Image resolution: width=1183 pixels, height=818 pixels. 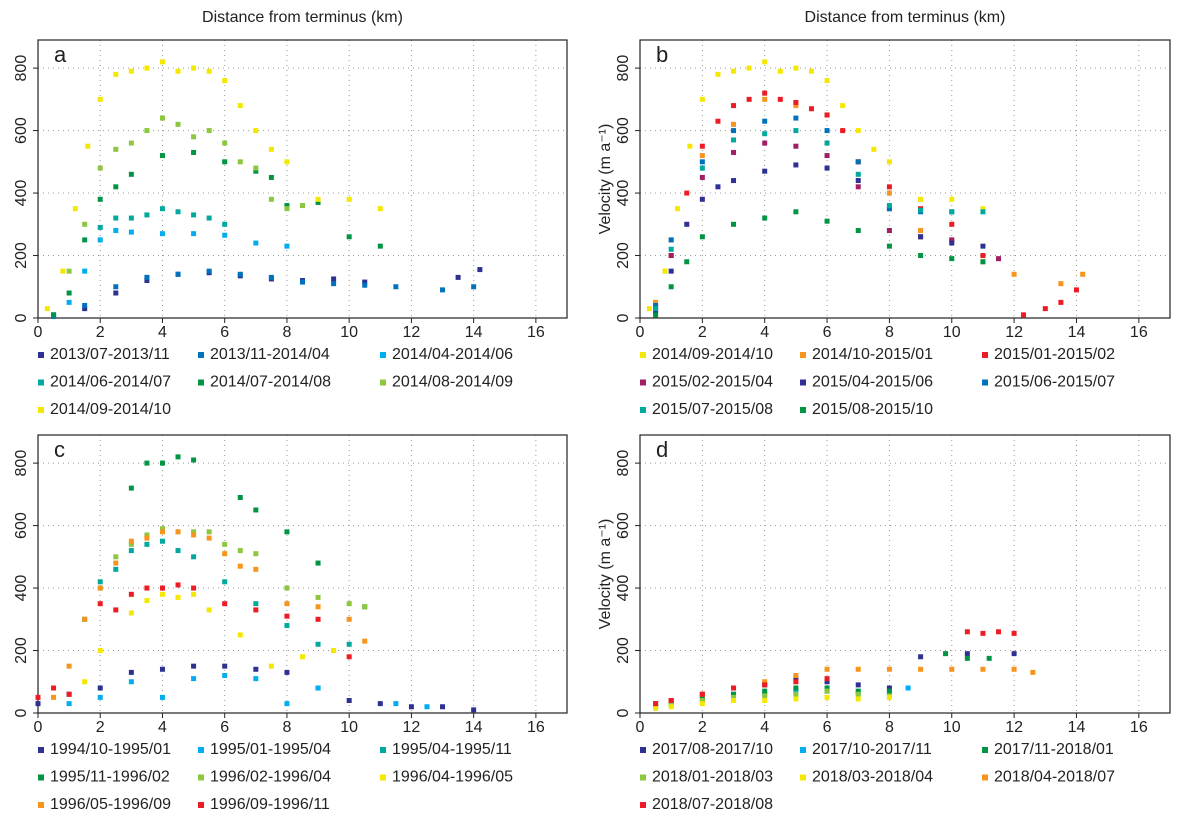 What do you see at coordinates (452, 354) in the screenshot?
I see `legend-label: 2014/04-2014/06` at bounding box center [452, 354].